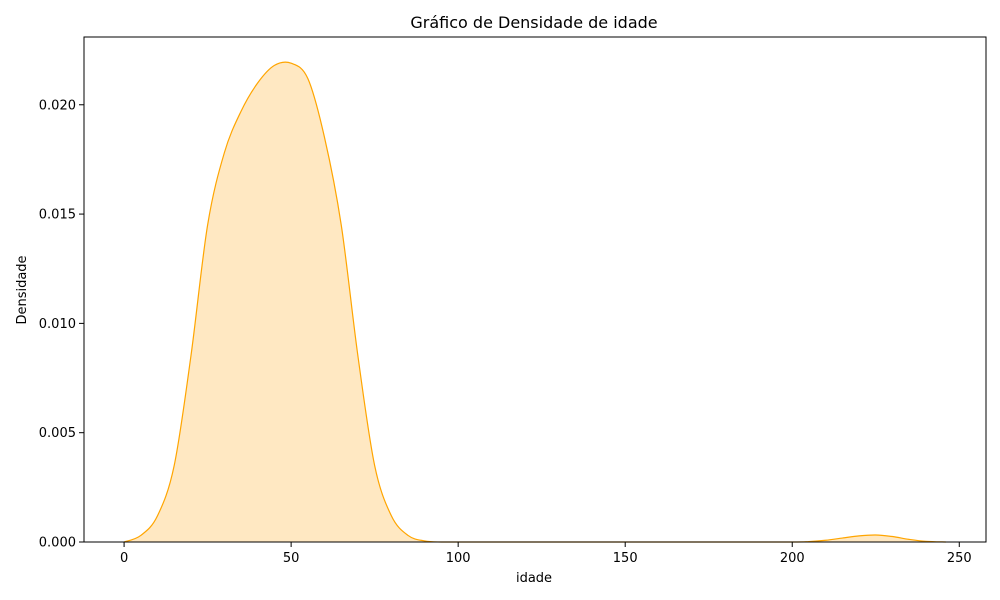 The image size is (1000, 600). Describe the element at coordinates (57, 105) in the screenshot. I see `y-tick-label: 0.020` at that location.